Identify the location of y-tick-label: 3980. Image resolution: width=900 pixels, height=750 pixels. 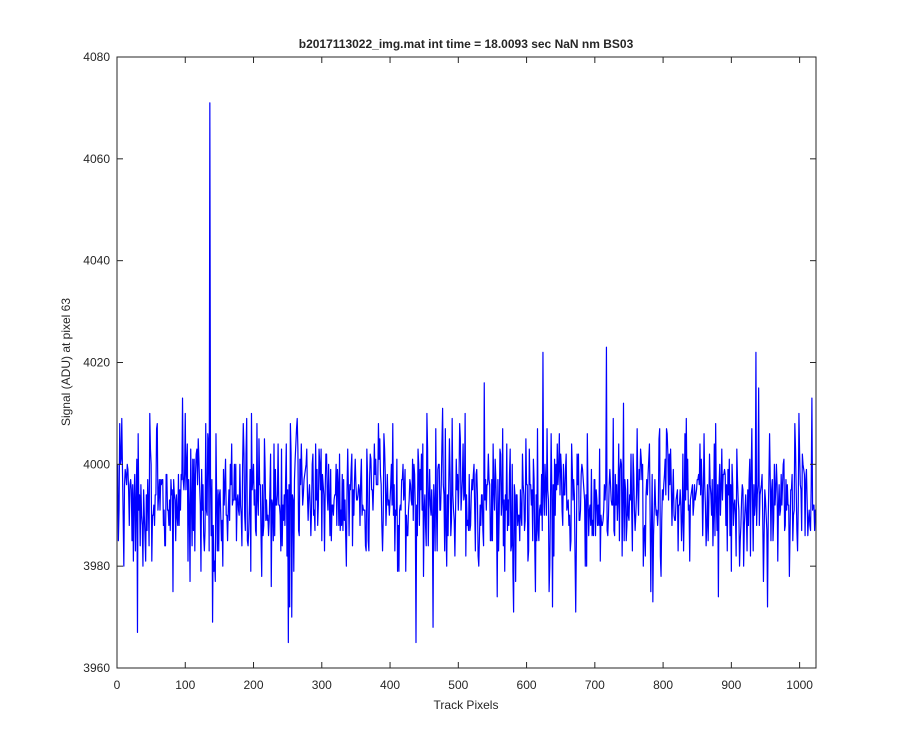
(96, 566).